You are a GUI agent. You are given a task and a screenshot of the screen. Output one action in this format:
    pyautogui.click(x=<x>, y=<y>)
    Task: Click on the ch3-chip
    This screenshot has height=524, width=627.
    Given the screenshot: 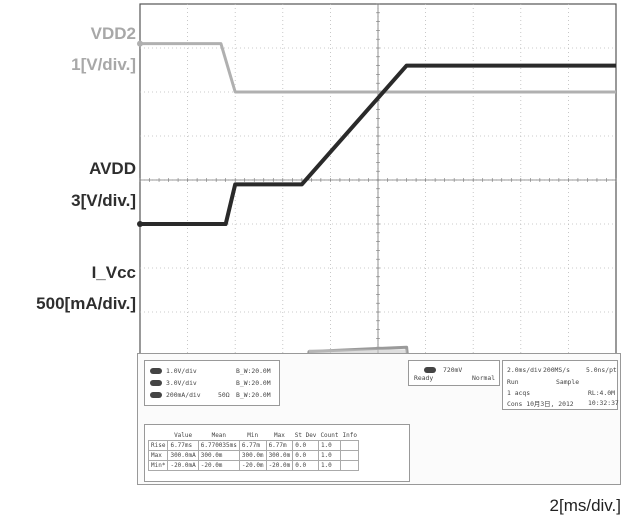 What is the action you would take?
    pyautogui.click(x=156, y=395)
    